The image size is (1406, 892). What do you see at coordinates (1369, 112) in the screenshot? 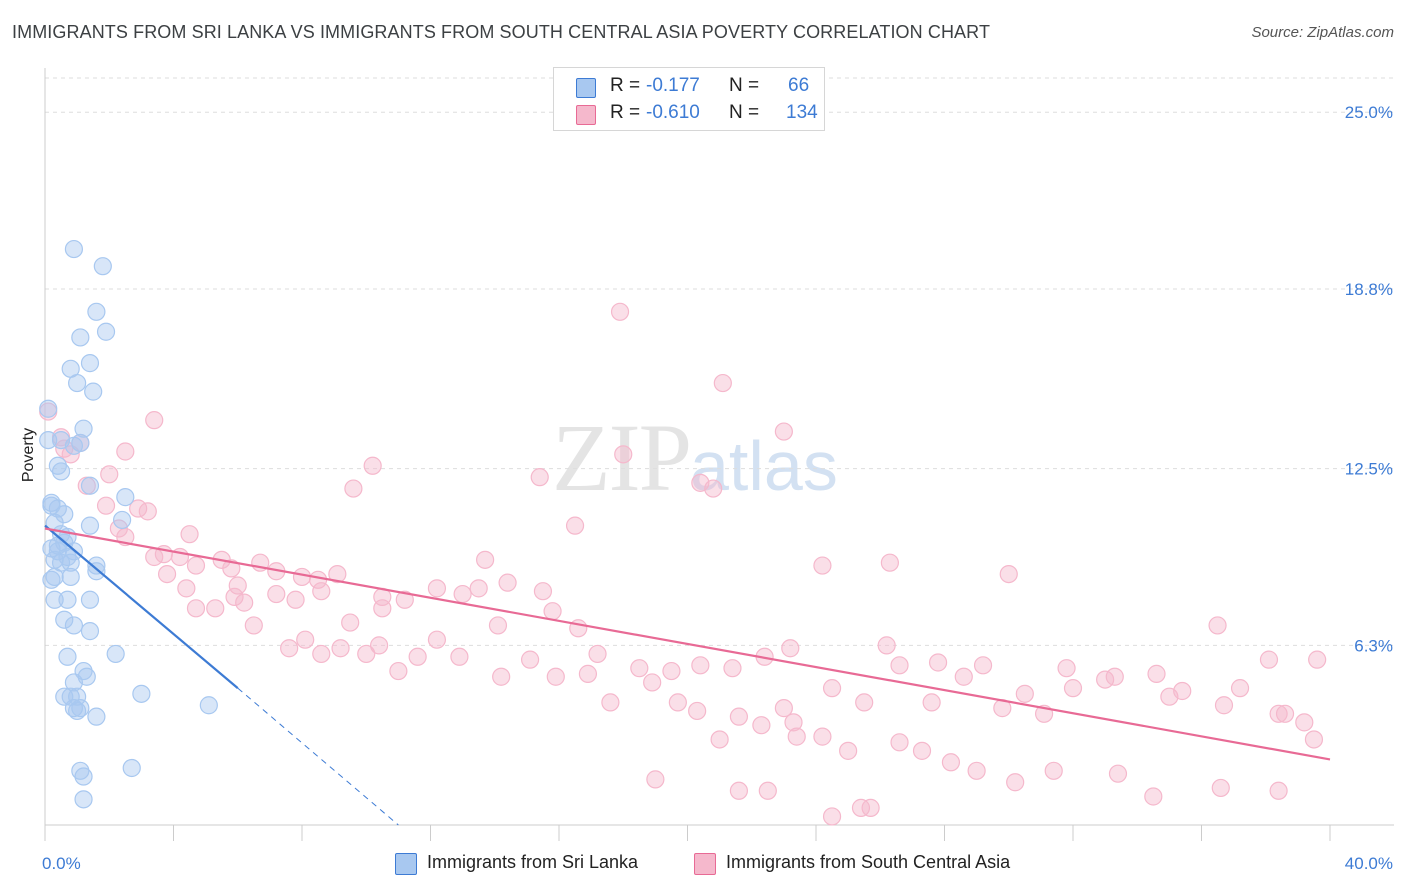
I see `y-tick-label: 25.0%` at bounding box center [1369, 112].